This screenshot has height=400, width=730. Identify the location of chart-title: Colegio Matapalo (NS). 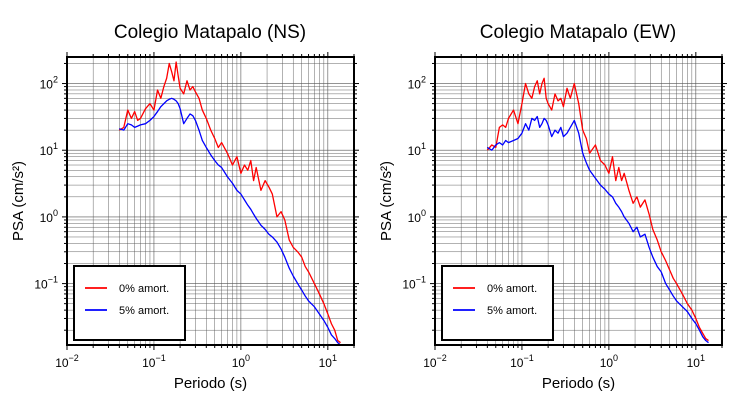
(210, 32).